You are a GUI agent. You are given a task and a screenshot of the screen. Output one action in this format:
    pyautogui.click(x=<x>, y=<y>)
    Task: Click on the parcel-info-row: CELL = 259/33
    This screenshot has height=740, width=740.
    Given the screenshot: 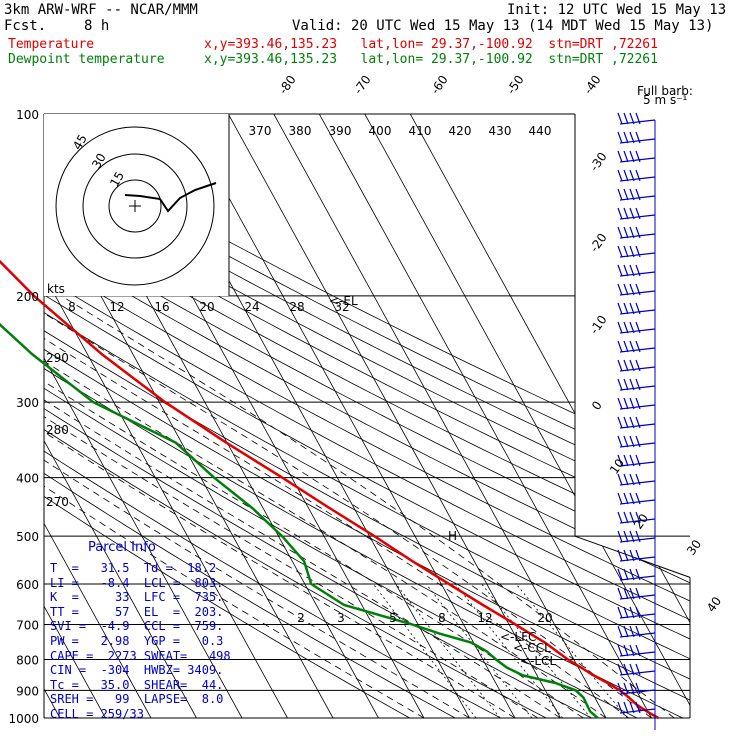 What is the action you would take?
    pyautogui.click(x=97, y=714)
    